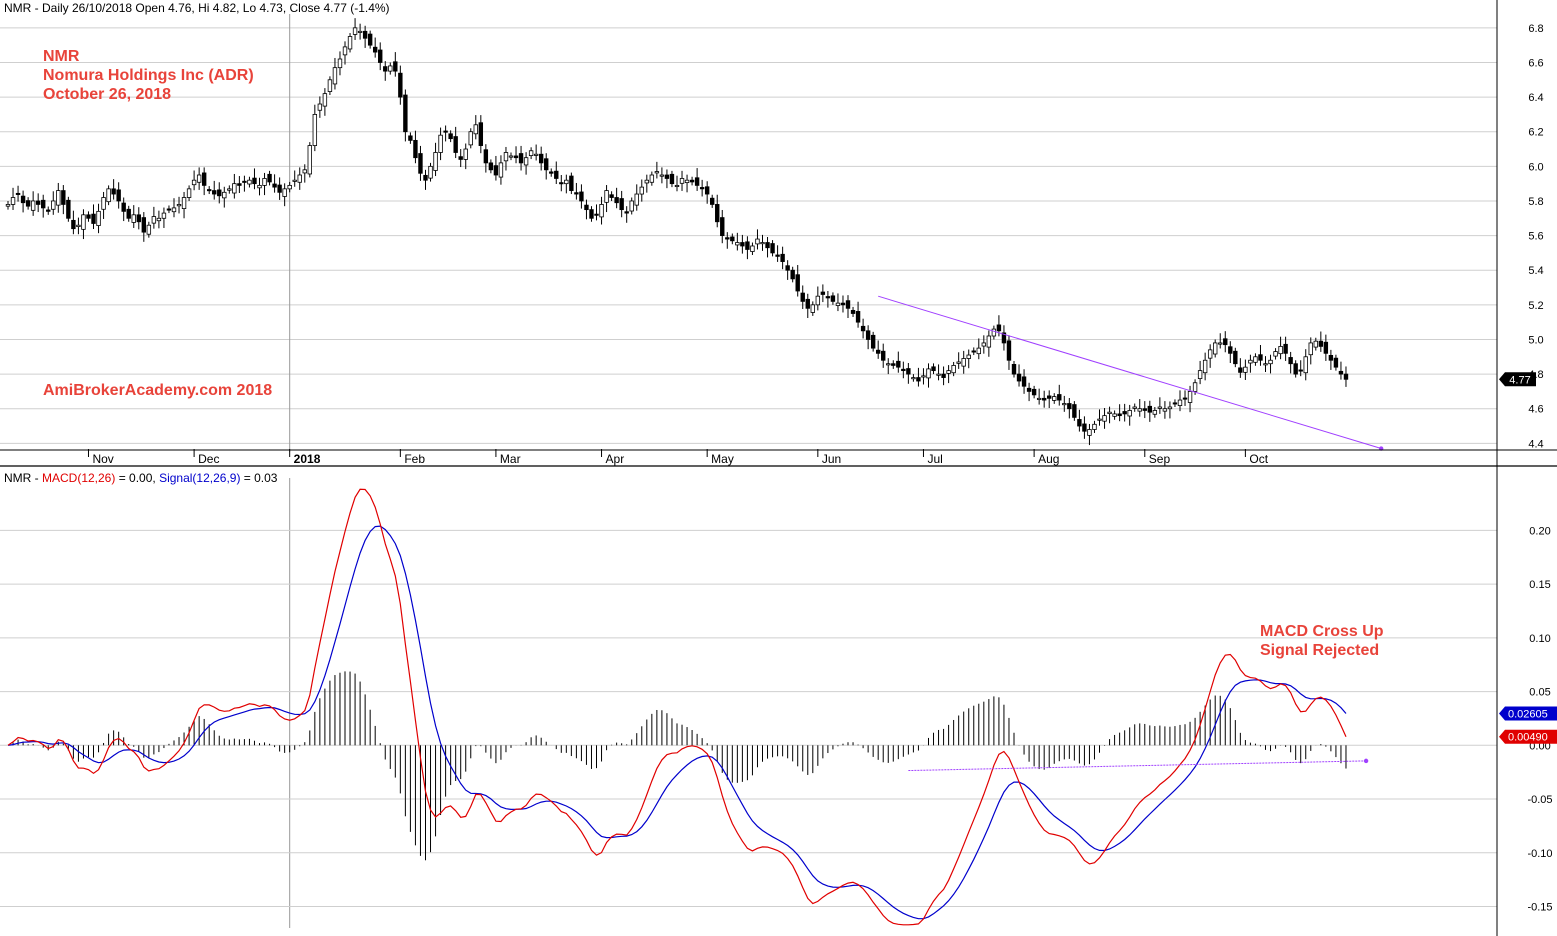 The image size is (1557, 936). I want to click on time-tick-label: Nov, so click(102, 459).